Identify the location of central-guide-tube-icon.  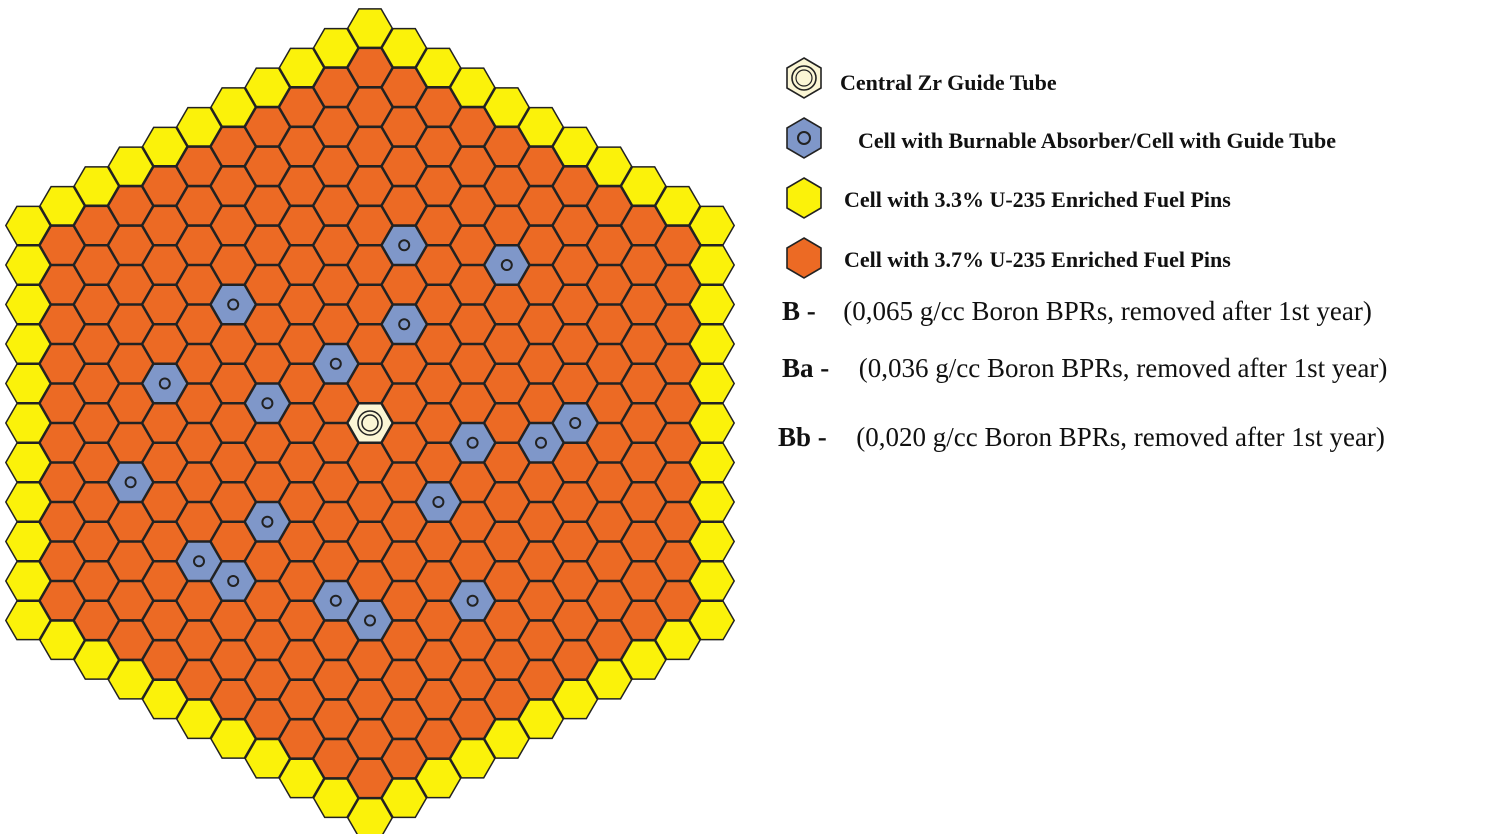
(804, 78).